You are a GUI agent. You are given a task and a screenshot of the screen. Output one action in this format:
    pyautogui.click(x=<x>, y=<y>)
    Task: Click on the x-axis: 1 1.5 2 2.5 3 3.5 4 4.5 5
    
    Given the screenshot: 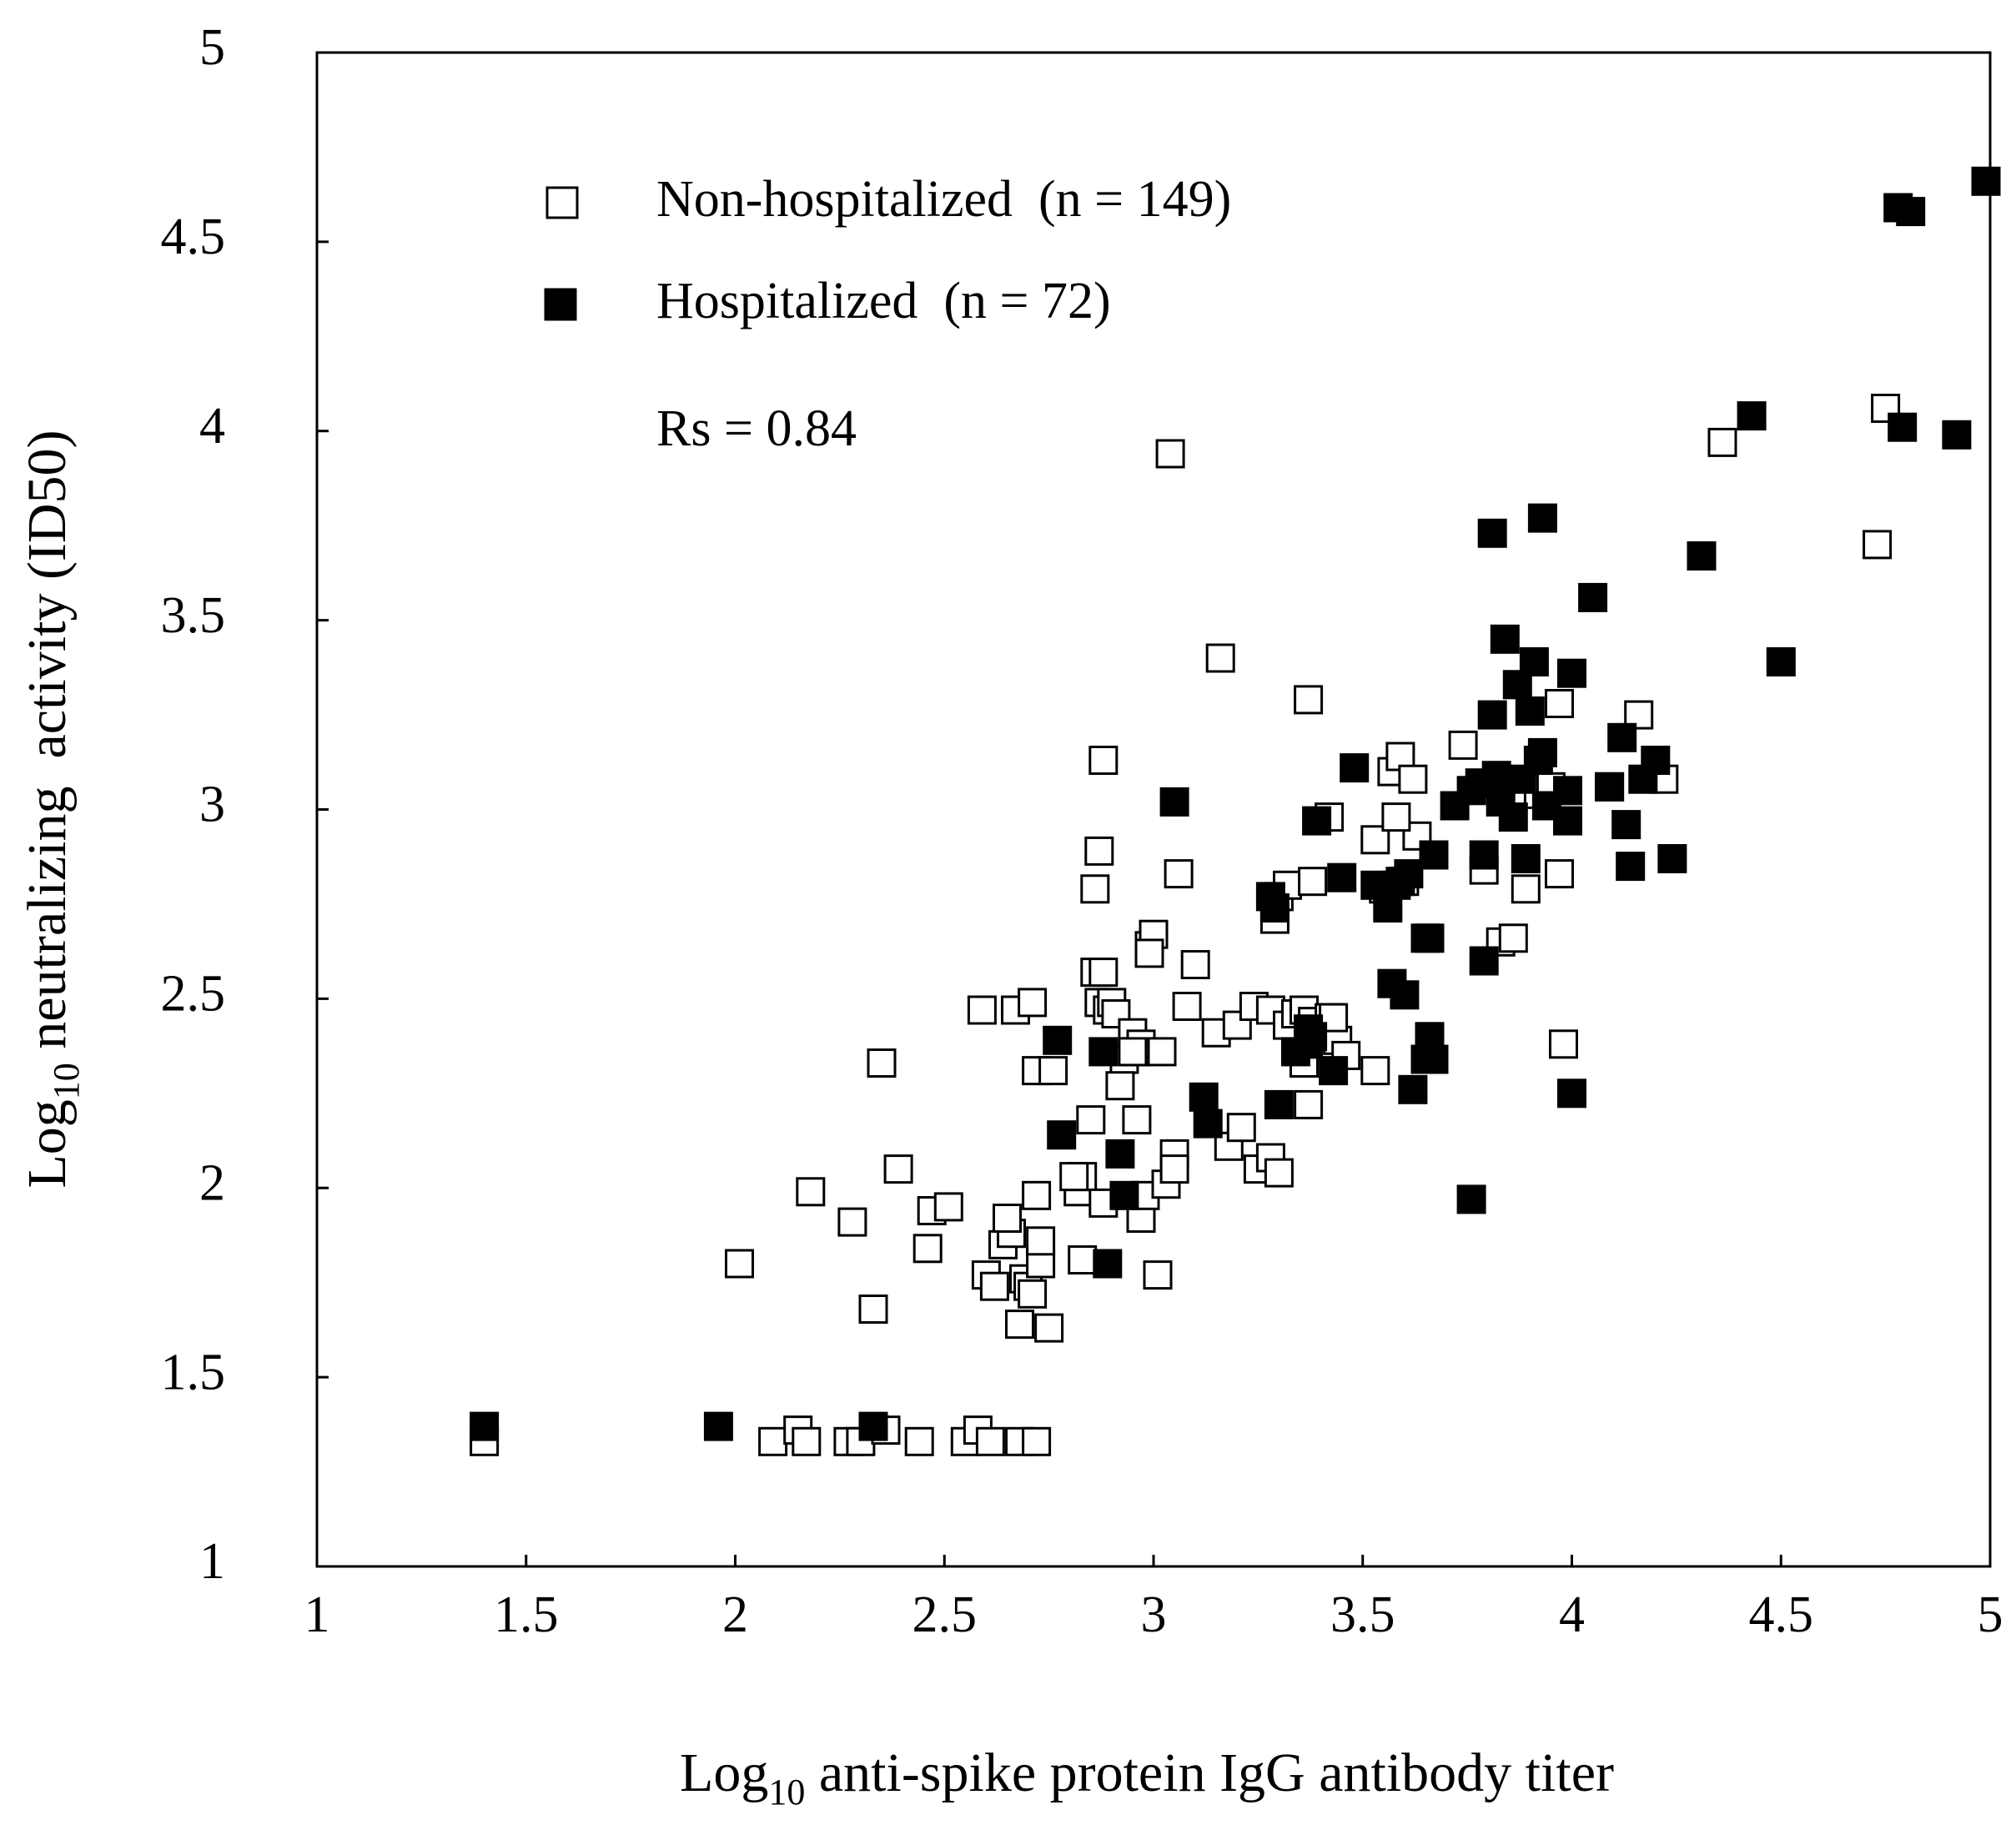 What is the action you would take?
    pyautogui.click(x=1154, y=1599)
    